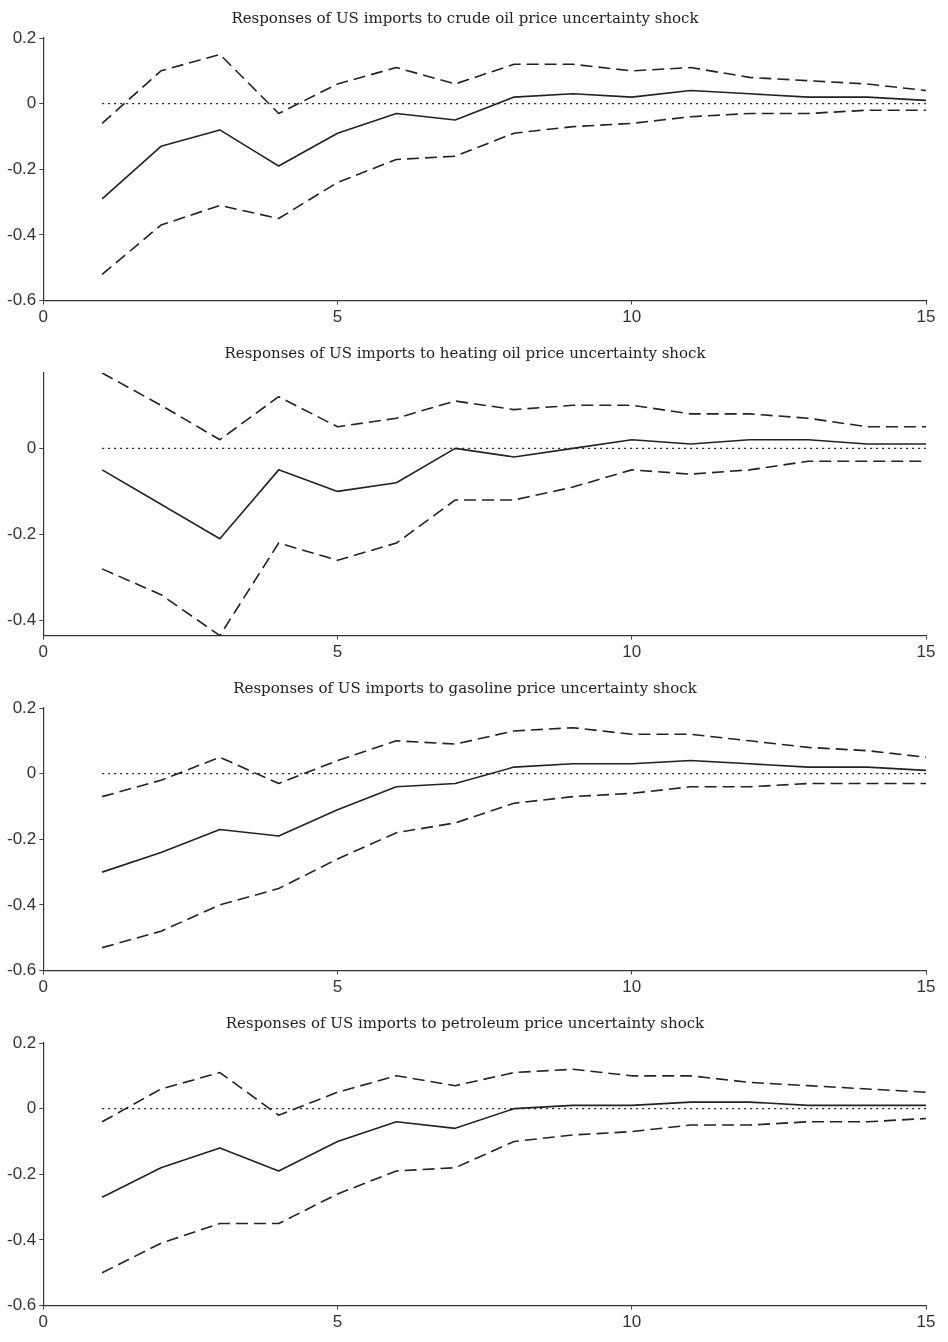 This screenshot has width=948, height=1342. I want to click on chart-title: Responses of US imports to crude oil price uncertainty shock, so click(465, 17).